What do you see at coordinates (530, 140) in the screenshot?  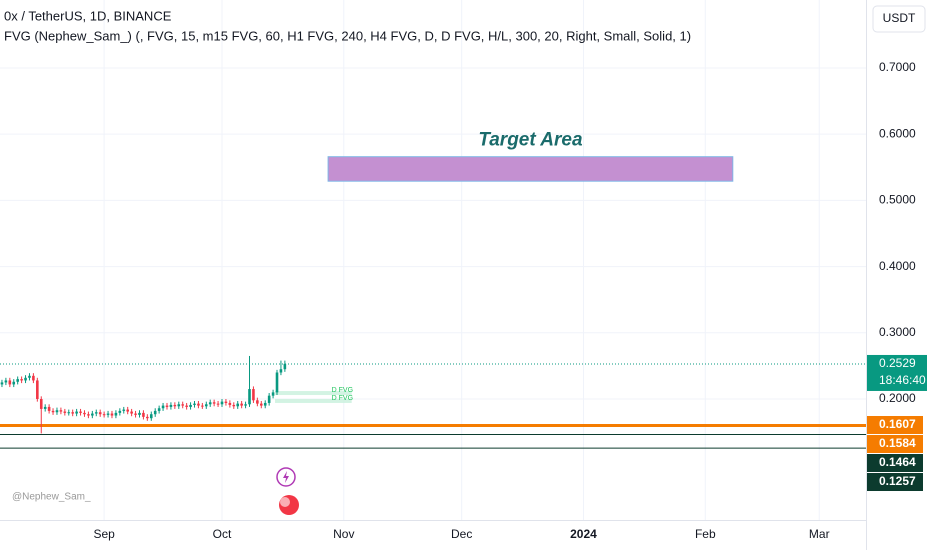 I see `target-label: Target Area` at bounding box center [530, 140].